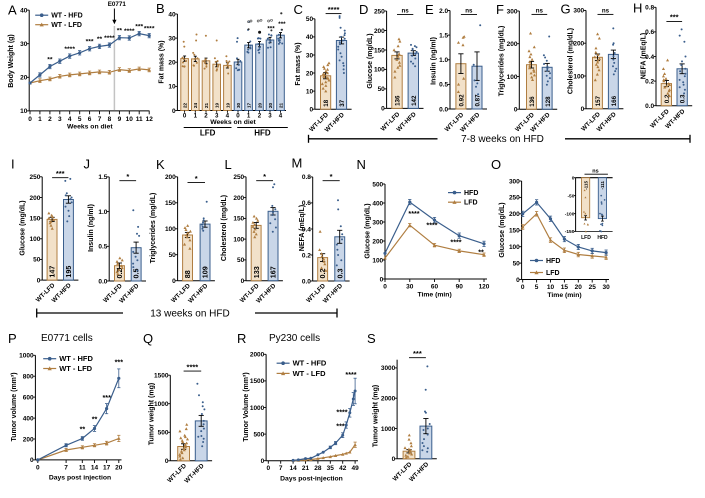 The image size is (705, 498). Describe the element at coordinates (297, 163) in the screenshot. I see `svg-text: M` at that location.